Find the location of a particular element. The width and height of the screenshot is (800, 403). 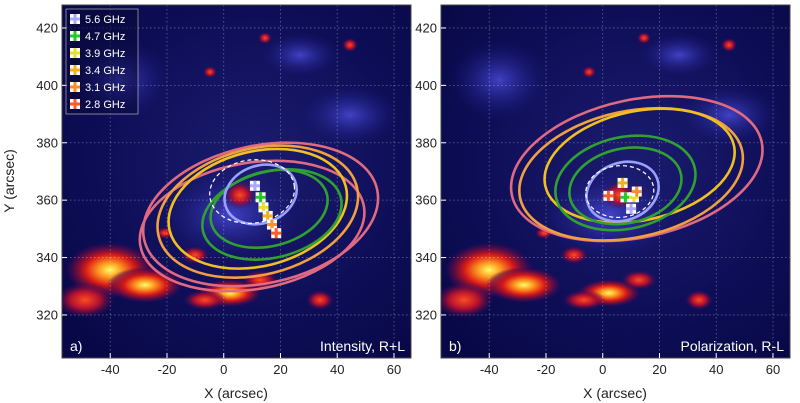

legend-item: 3.4 GHz is located at coordinates (97, 71).